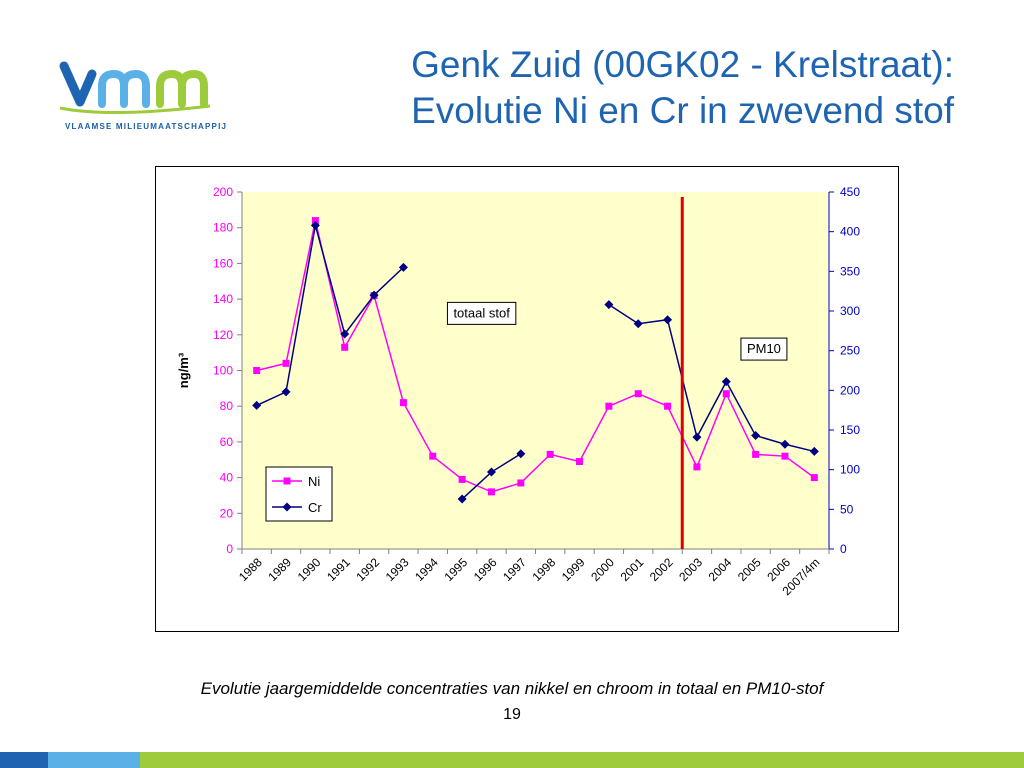 The height and width of the screenshot is (768, 1024). What do you see at coordinates (135, 88) in the screenshot?
I see `vmm-logo` at bounding box center [135, 88].